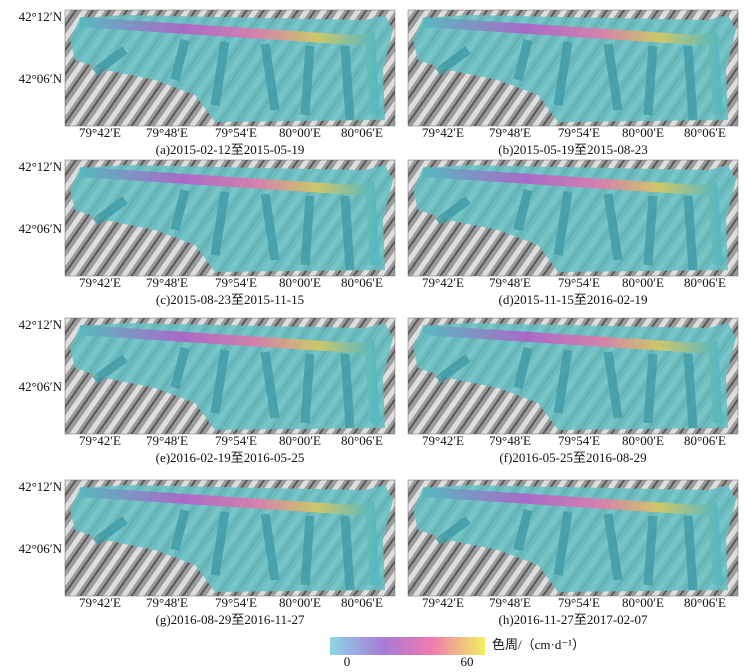 The width and height of the screenshot is (745, 672). Describe the element at coordinates (573, 619) in the screenshot. I see `panel-caption: (h)2016-11-27至2017-02-07` at that location.